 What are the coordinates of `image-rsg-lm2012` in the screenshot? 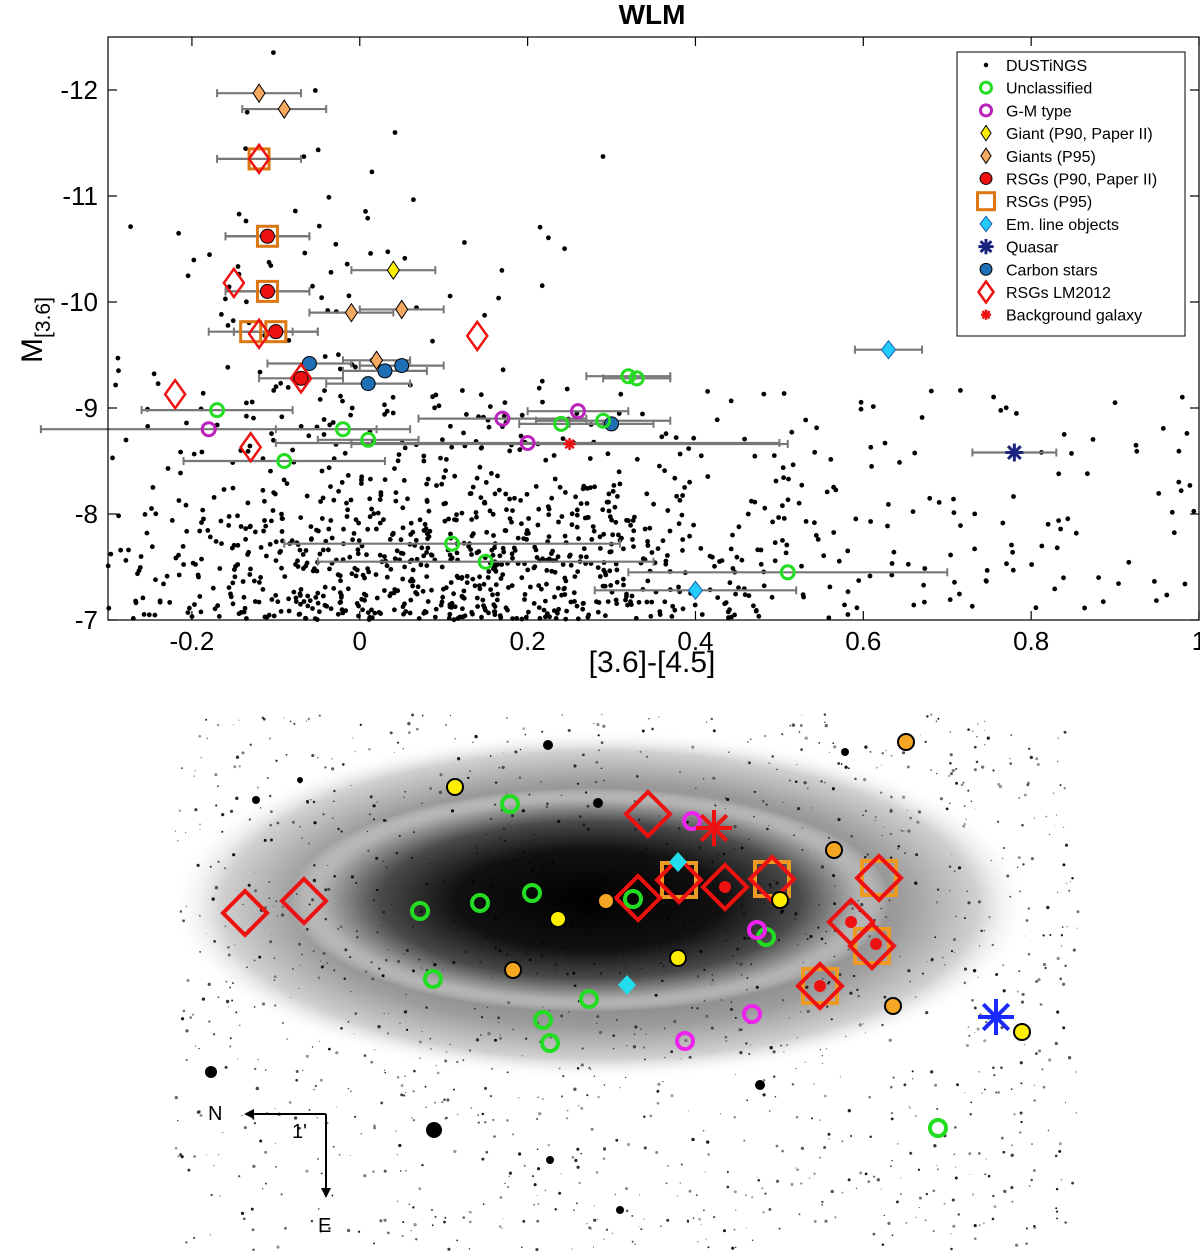 It's located at (304, 901).